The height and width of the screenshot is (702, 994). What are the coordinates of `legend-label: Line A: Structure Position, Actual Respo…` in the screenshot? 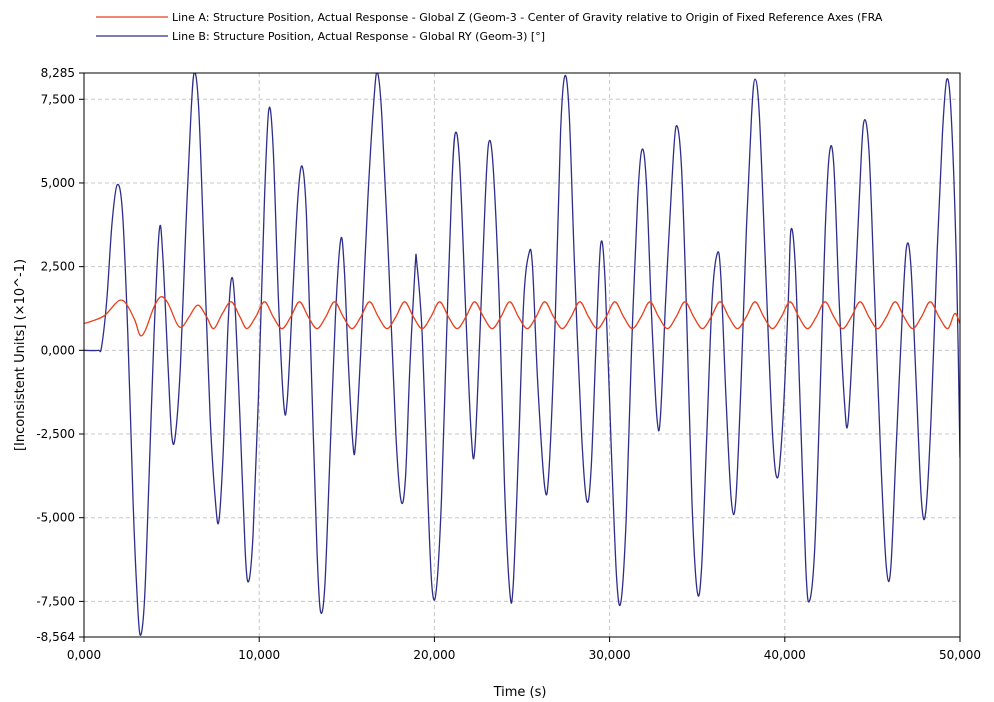 It's located at (527, 17).